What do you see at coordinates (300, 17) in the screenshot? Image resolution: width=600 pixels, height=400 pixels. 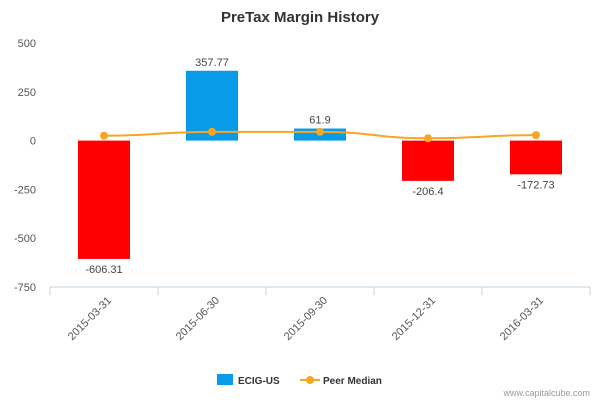 I see `chart-title: PreTax Margin History` at bounding box center [300, 17].